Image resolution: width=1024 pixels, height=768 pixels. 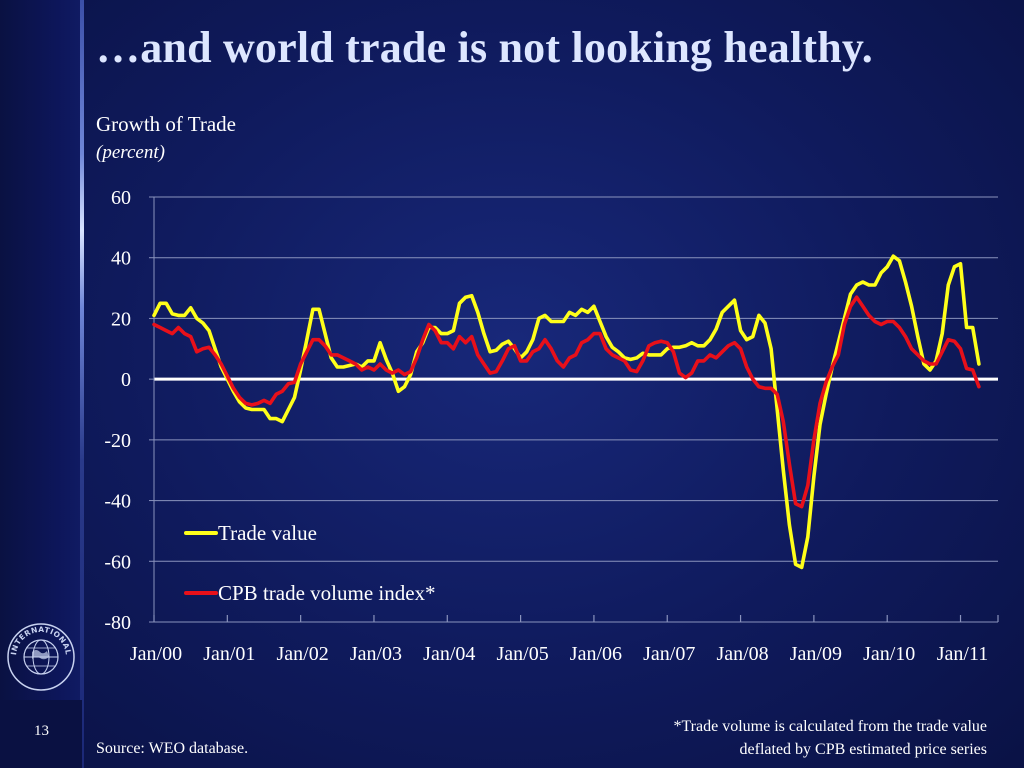 What do you see at coordinates (121, 259) in the screenshot?
I see `y-tick-label-1: 40` at bounding box center [121, 259].